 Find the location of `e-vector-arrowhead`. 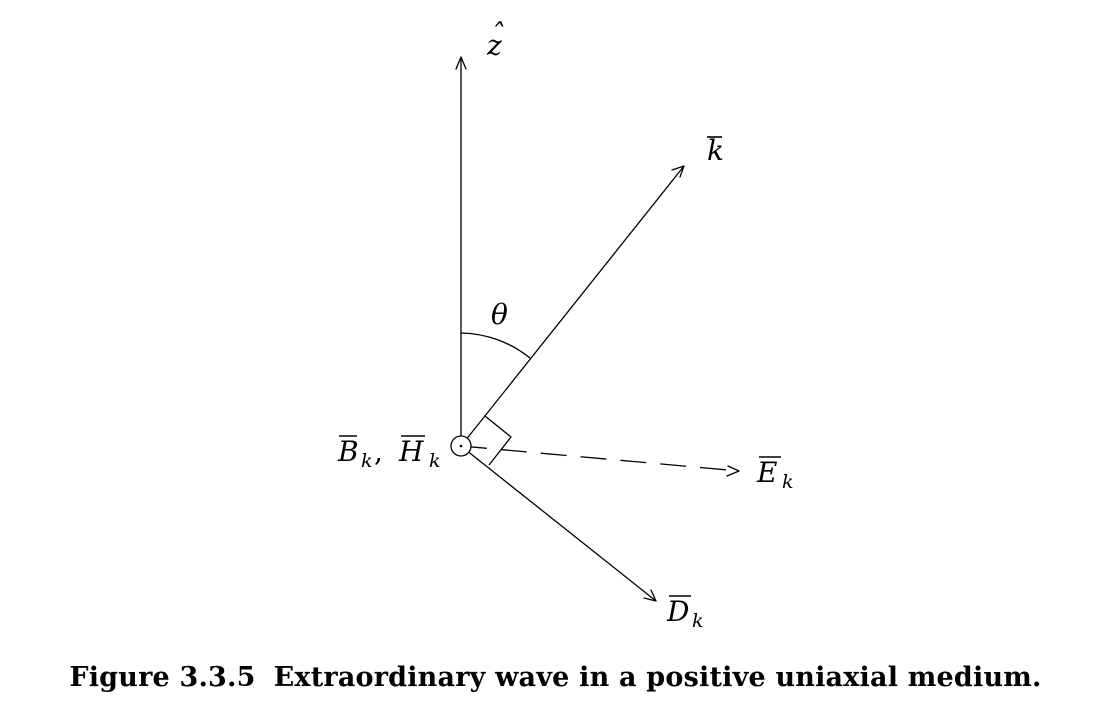

e-vector-arrowhead is located at coordinates (733, 471).